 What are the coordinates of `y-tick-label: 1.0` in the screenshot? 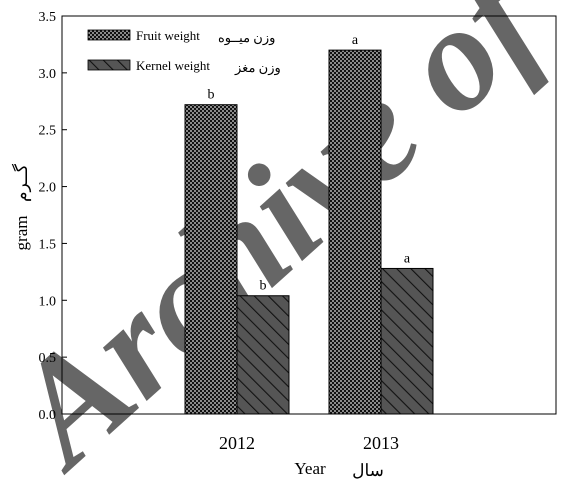 It's located at (48, 301).